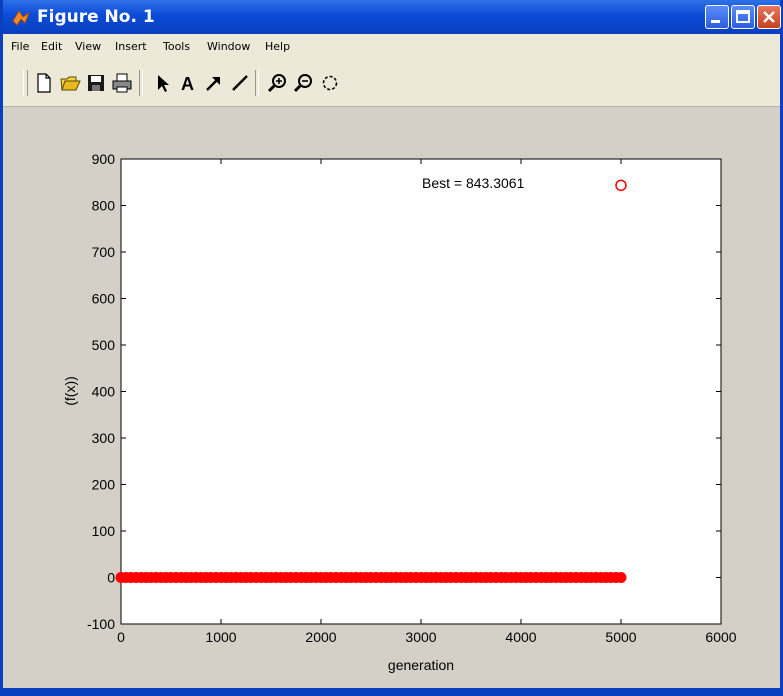 The image size is (783, 696). Describe the element at coordinates (104, 252) in the screenshot. I see `y-tick-label: 700` at that location.